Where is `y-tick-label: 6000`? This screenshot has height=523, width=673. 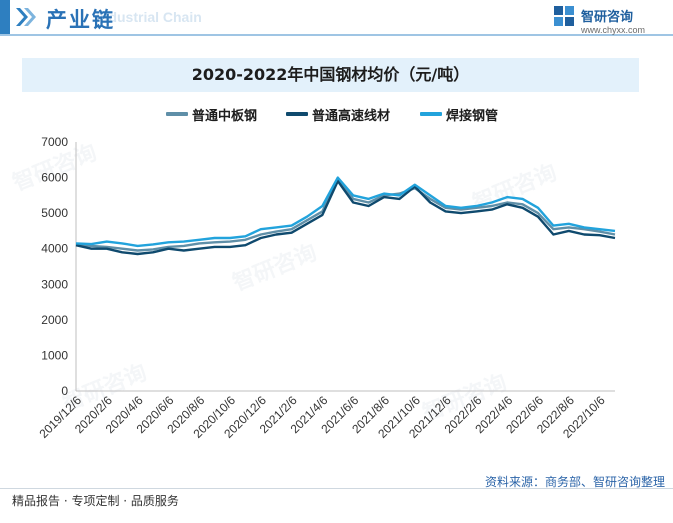
y-tick-label: 6000 is located at coordinates (54, 178).